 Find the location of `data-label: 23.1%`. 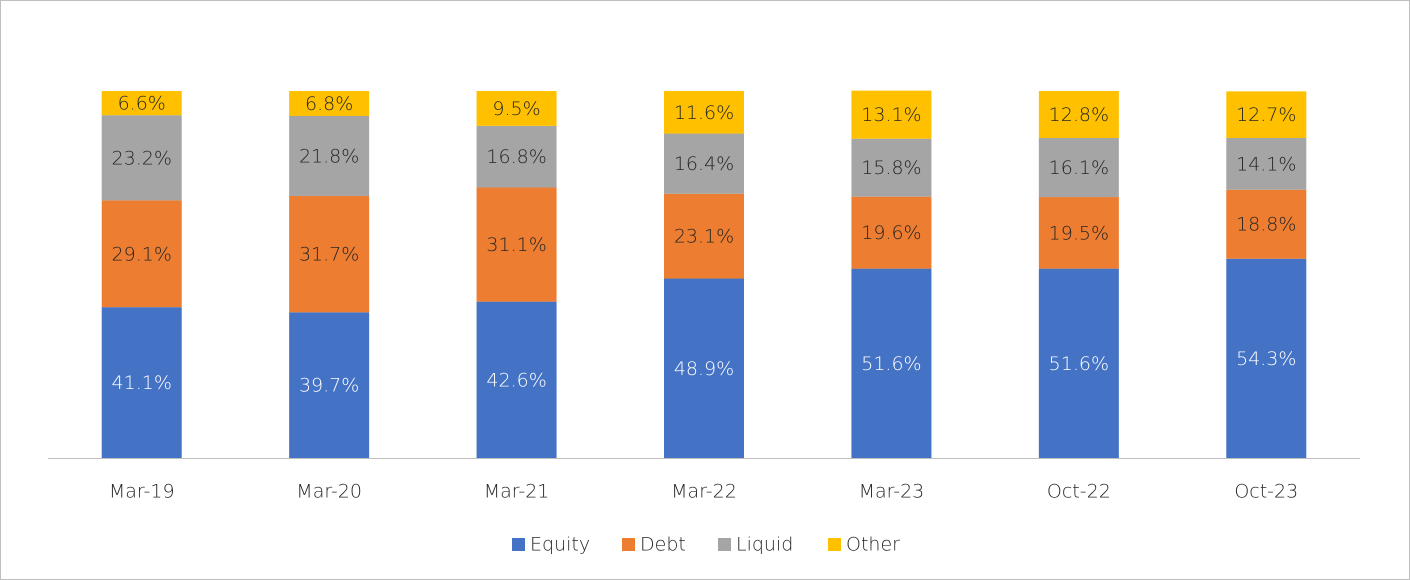

data-label: 23.1% is located at coordinates (704, 237).